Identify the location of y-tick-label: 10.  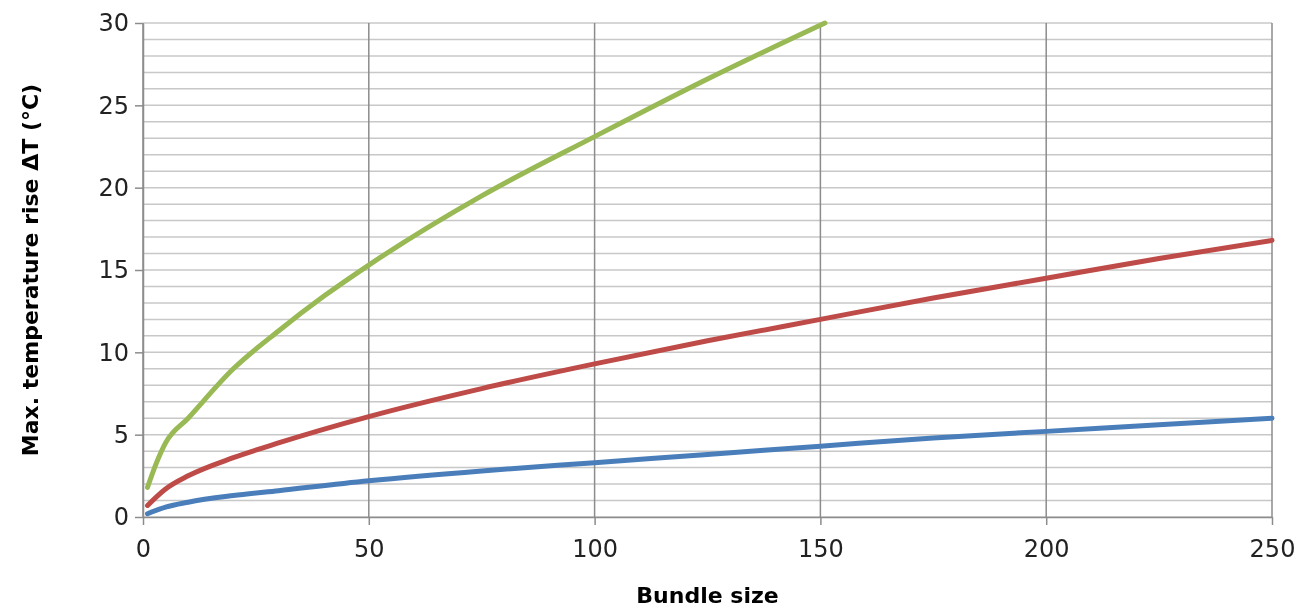
(113, 352).